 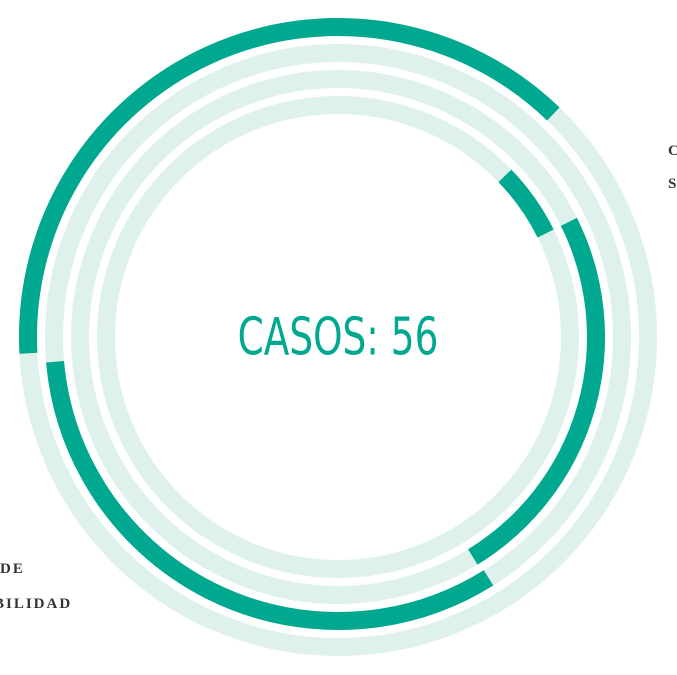 I want to click on chart-title: CASOS: 56, so click(x=338, y=336).